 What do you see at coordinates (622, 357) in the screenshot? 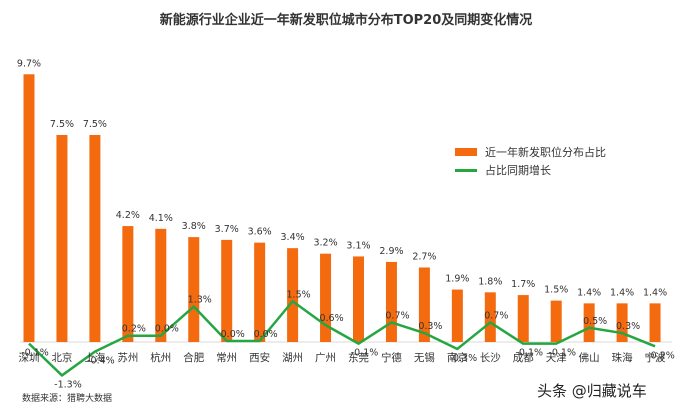
I see `x-tick-label: 珠海` at bounding box center [622, 357].